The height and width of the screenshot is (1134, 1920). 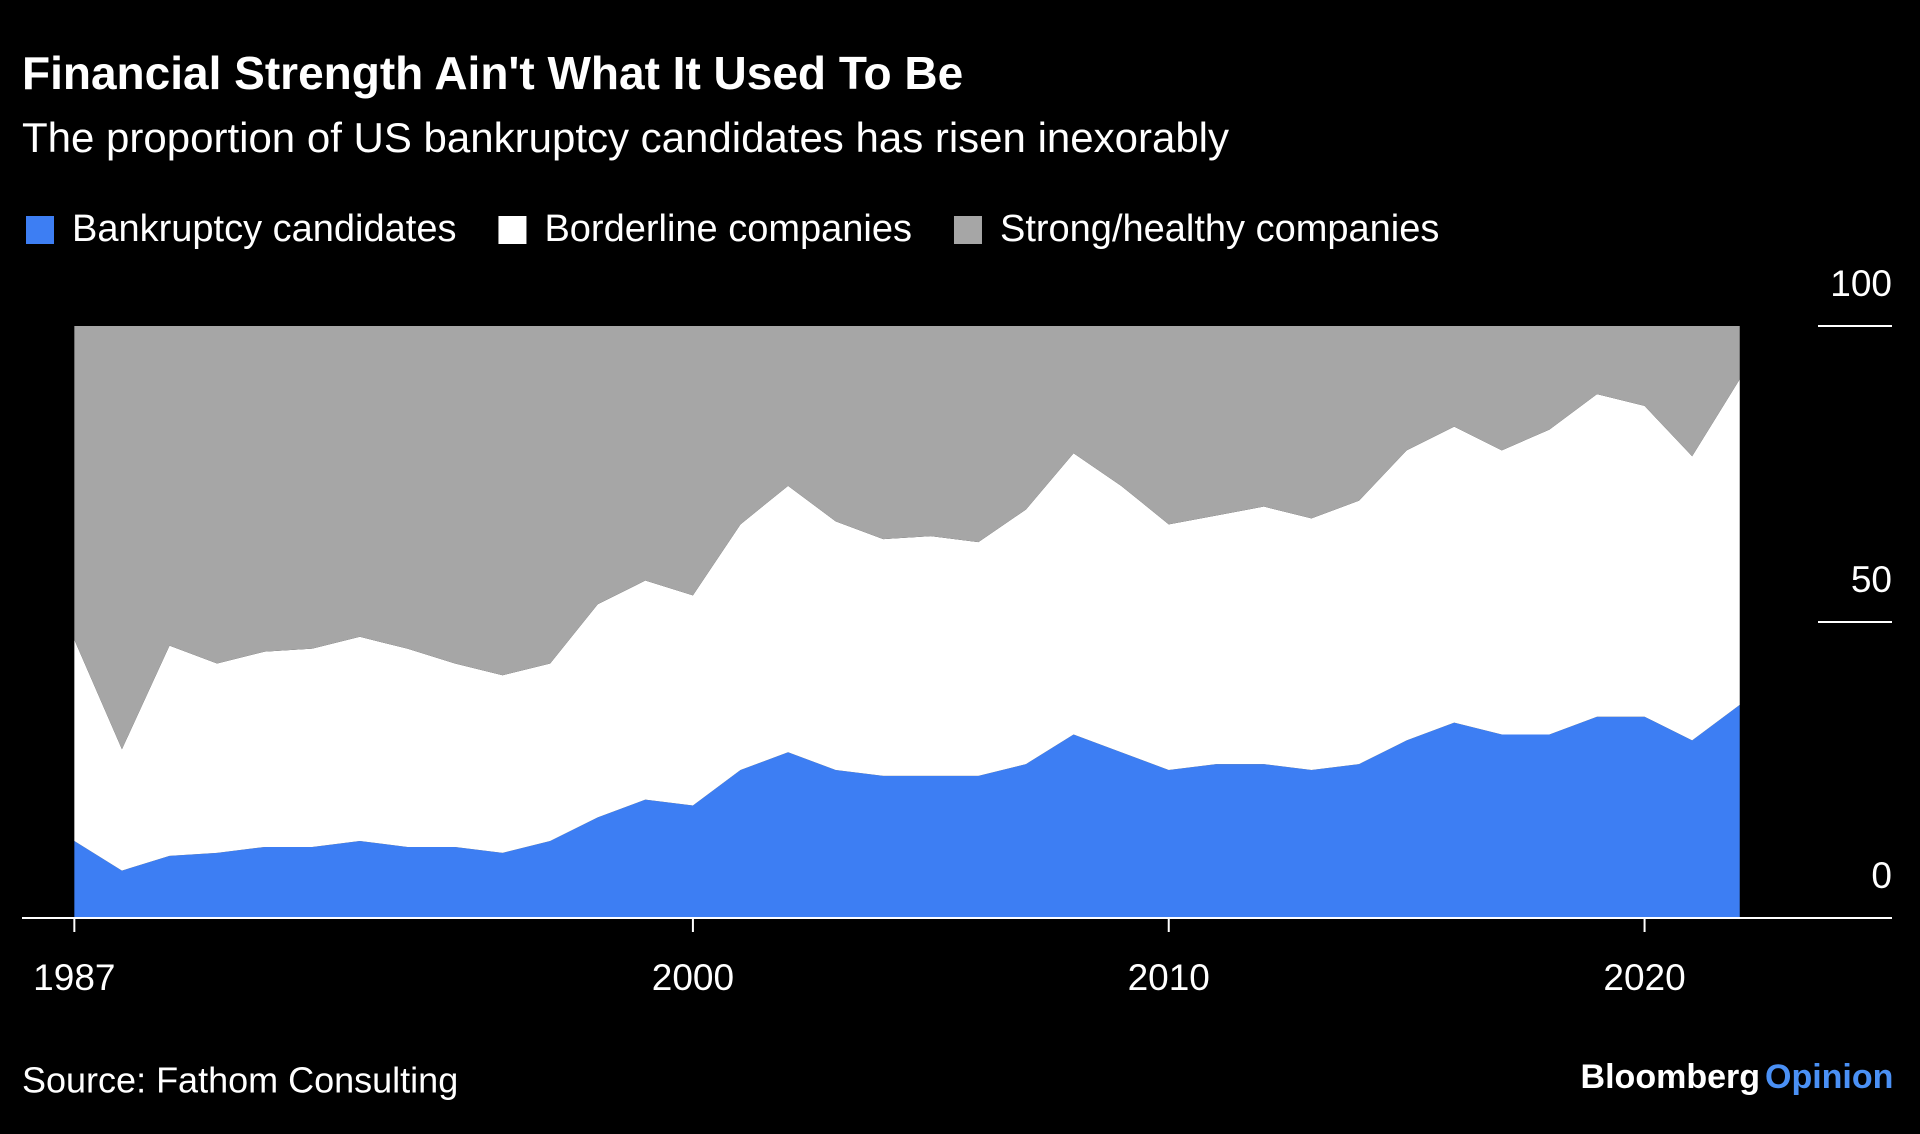 I want to click on y-tick-label: 100, so click(x=1861, y=283).